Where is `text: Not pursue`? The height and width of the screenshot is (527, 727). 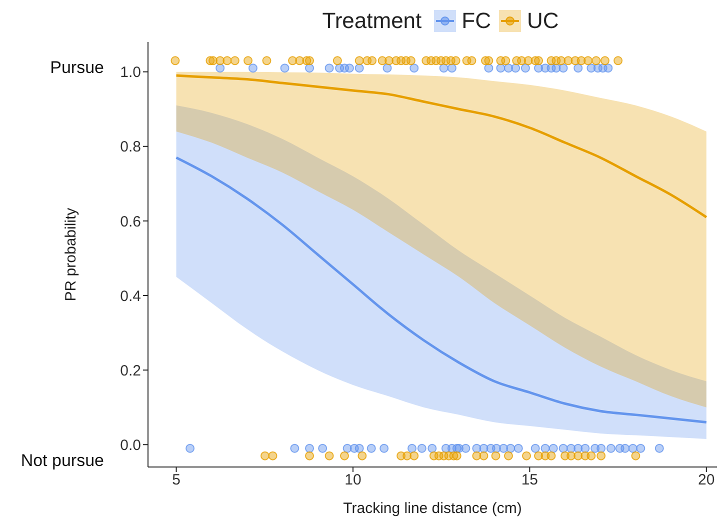 text: Not pursue is located at coordinates (62, 460).